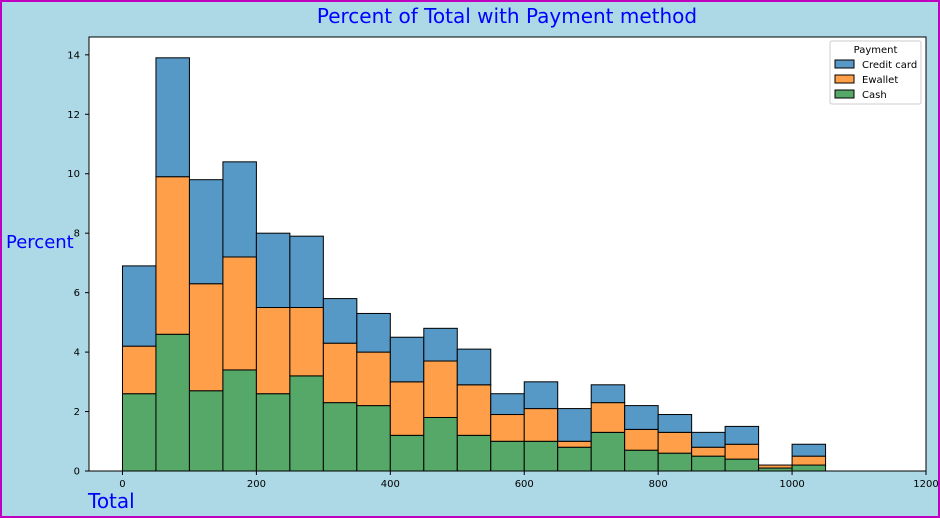 The width and height of the screenshot is (940, 518). What do you see at coordinates (77, 234) in the screenshot?
I see `y-tick-label: 8` at bounding box center [77, 234].